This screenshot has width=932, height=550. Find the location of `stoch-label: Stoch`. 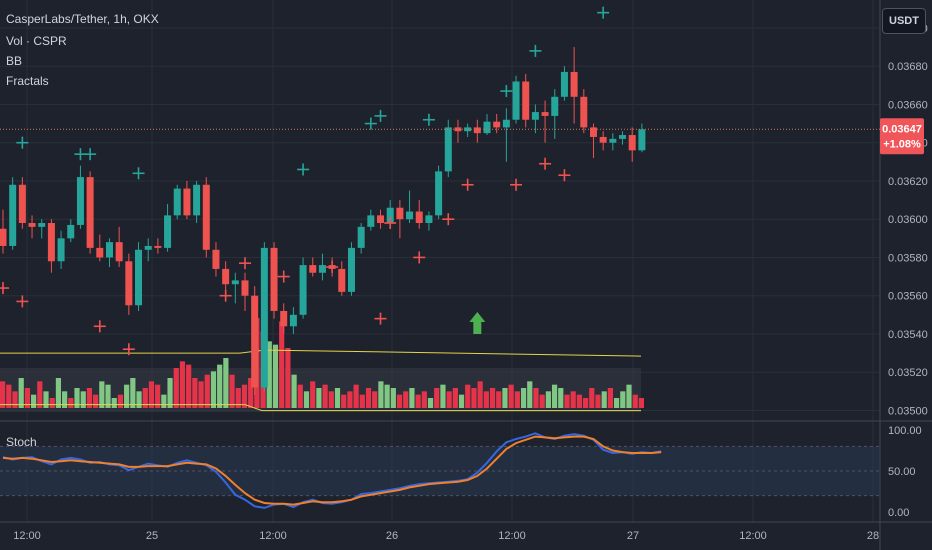

stoch-label: Stoch is located at coordinates (21, 442).